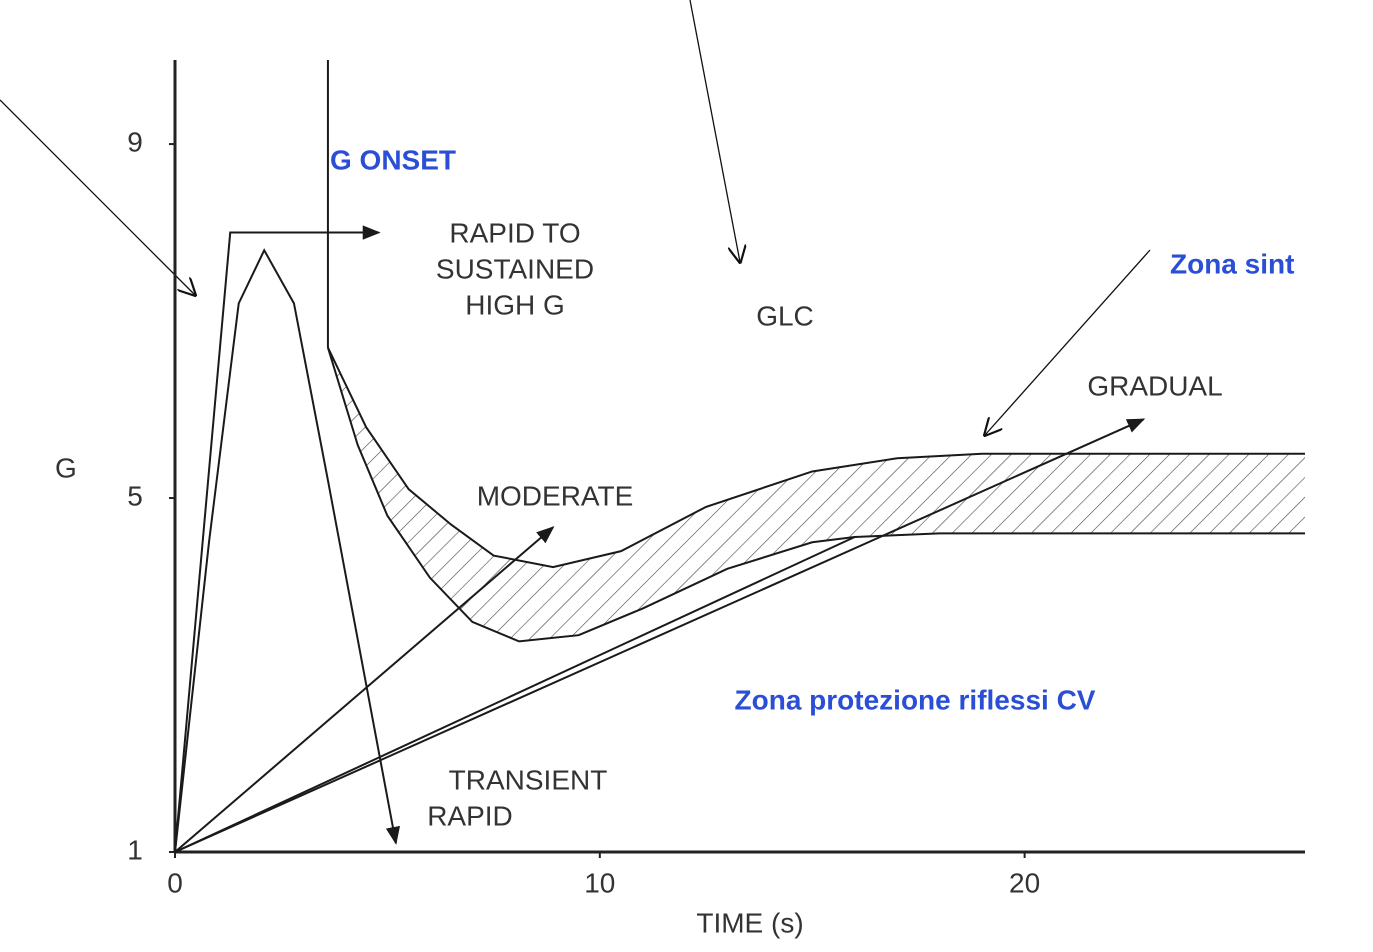  Describe the element at coordinates (515, 268) in the screenshot. I see `annotation: SUSTAINED` at that location.